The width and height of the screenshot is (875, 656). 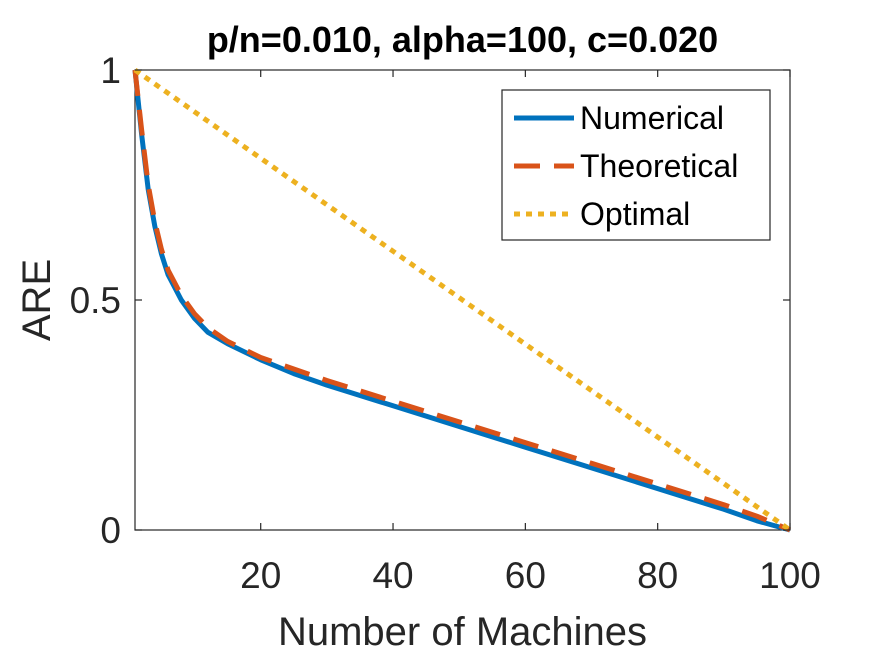 What do you see at coordinates (659, 166) in the screenshot?
I see `legend-label-theoretical: Theoretical` at bounding box center [659, 166].